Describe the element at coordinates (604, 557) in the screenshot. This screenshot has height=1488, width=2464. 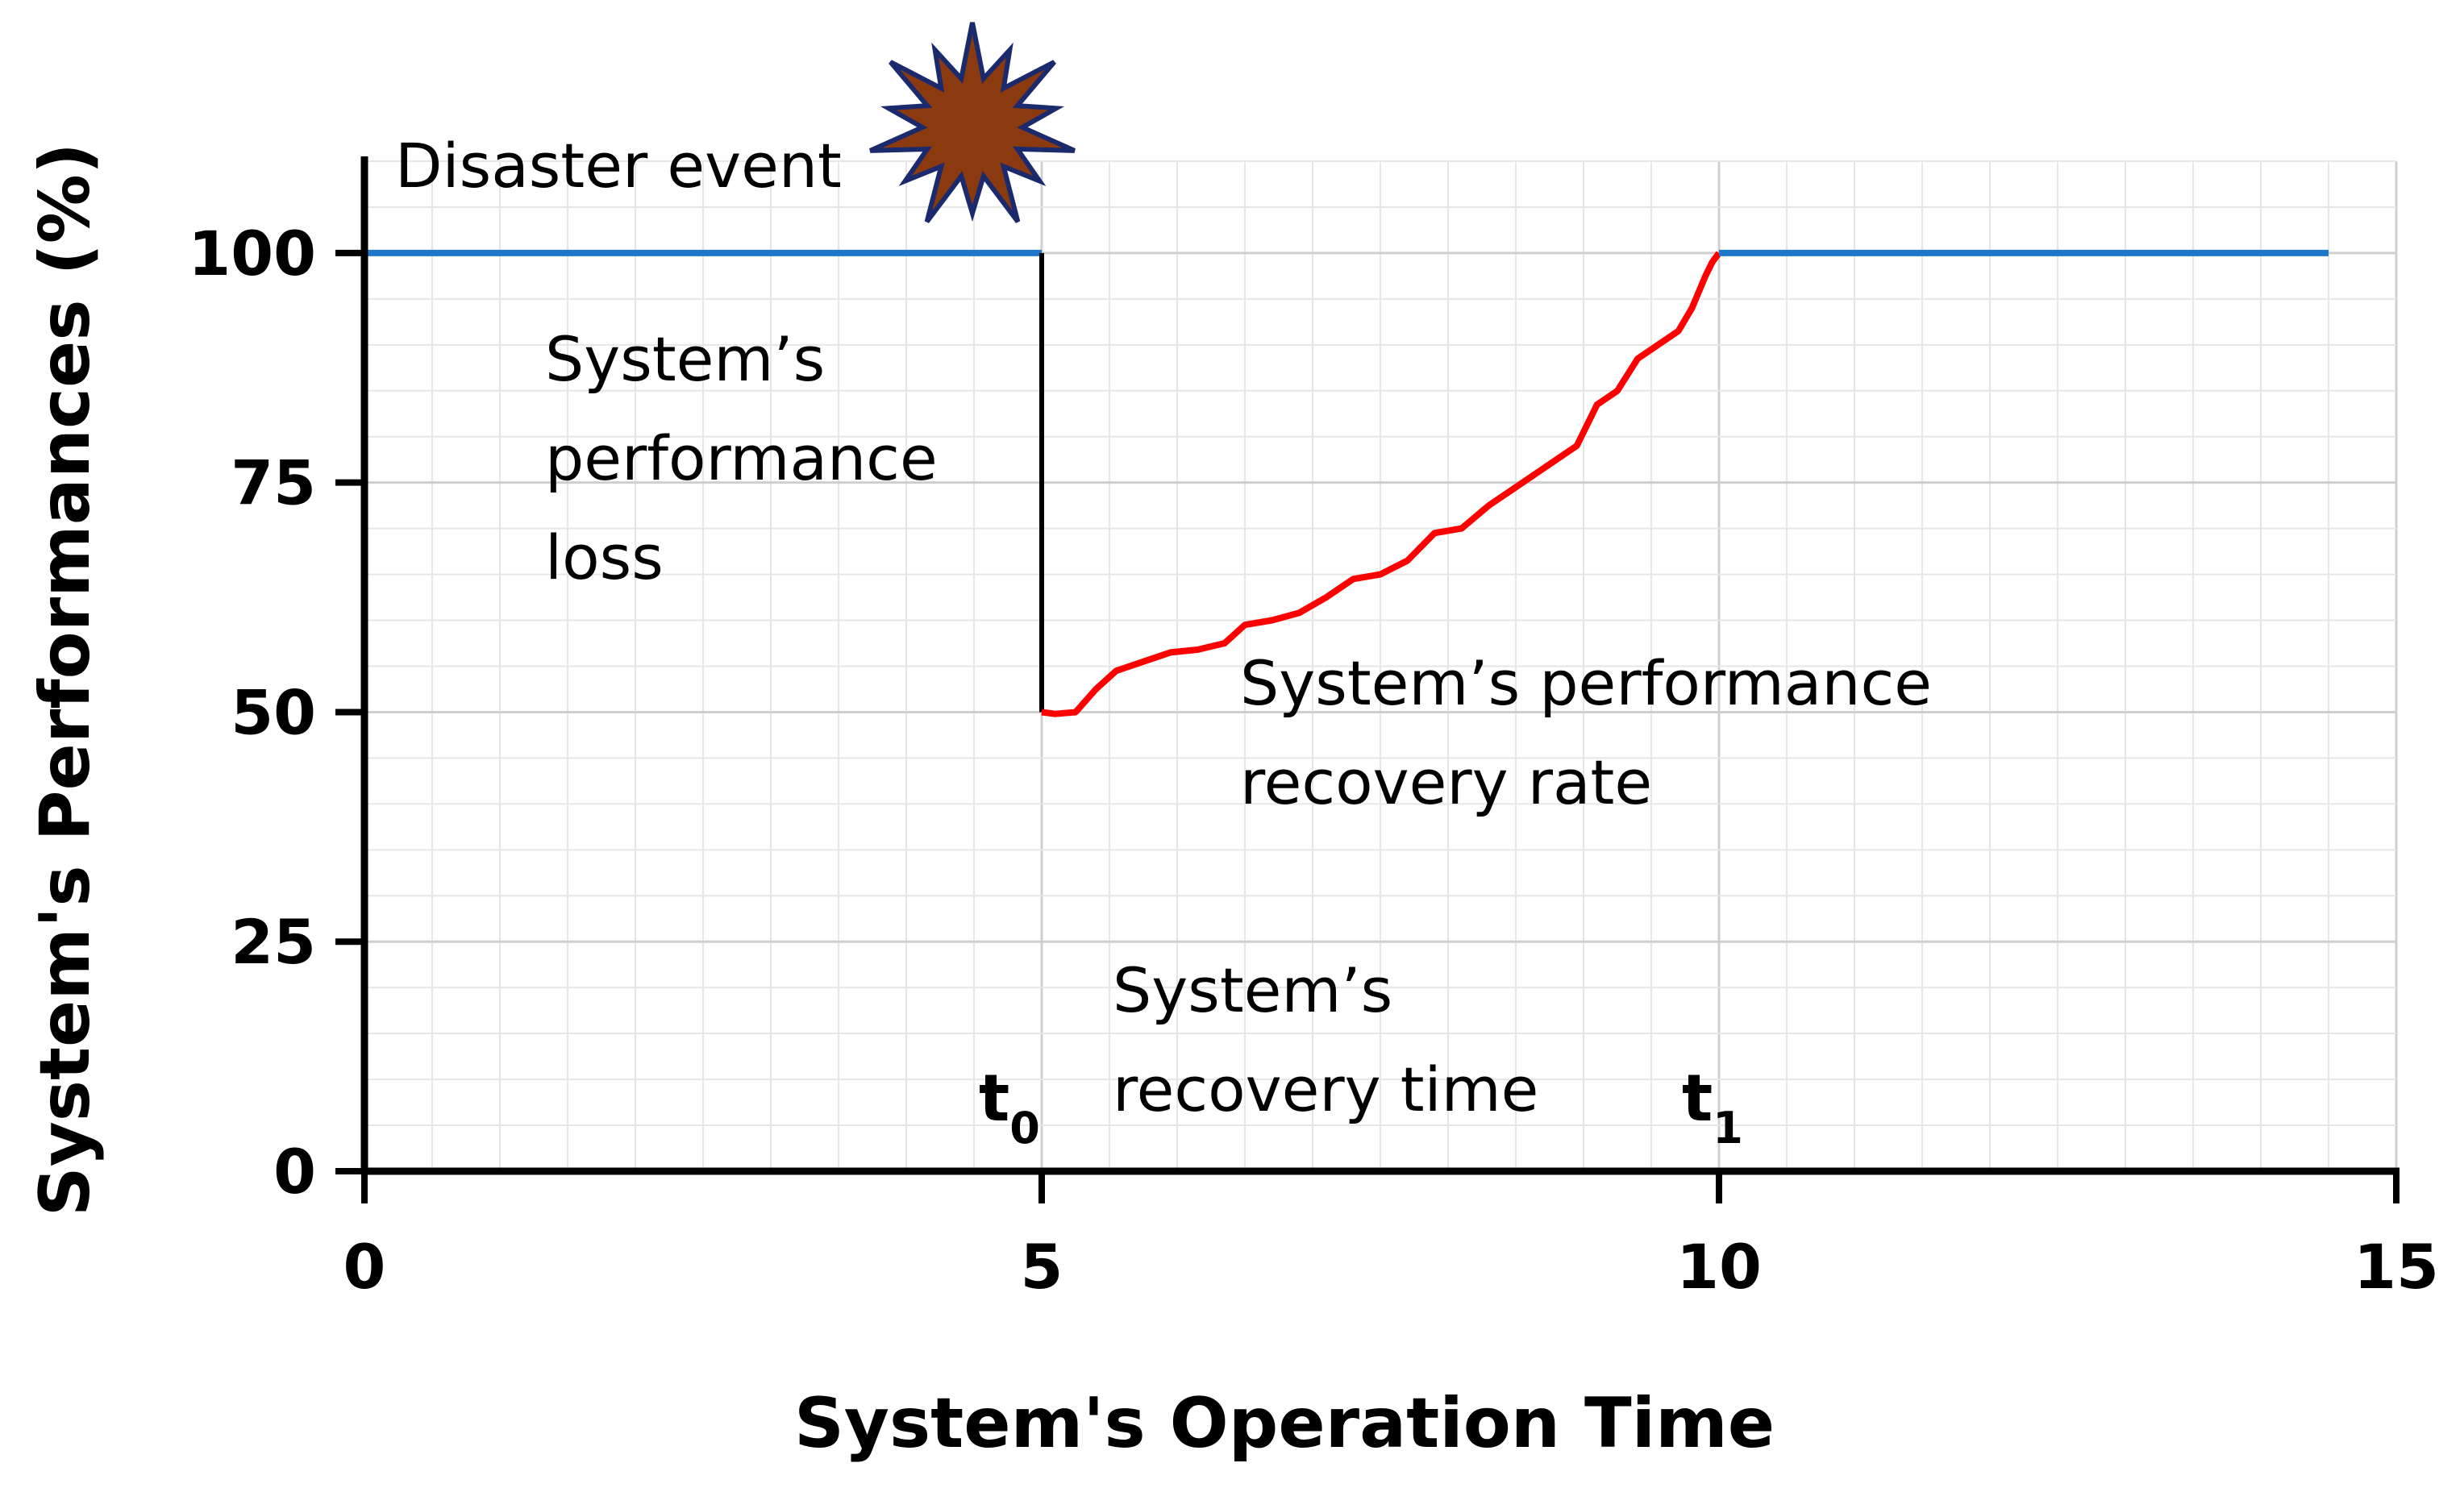
I see `performance-loss-line-3: loss` at that location.